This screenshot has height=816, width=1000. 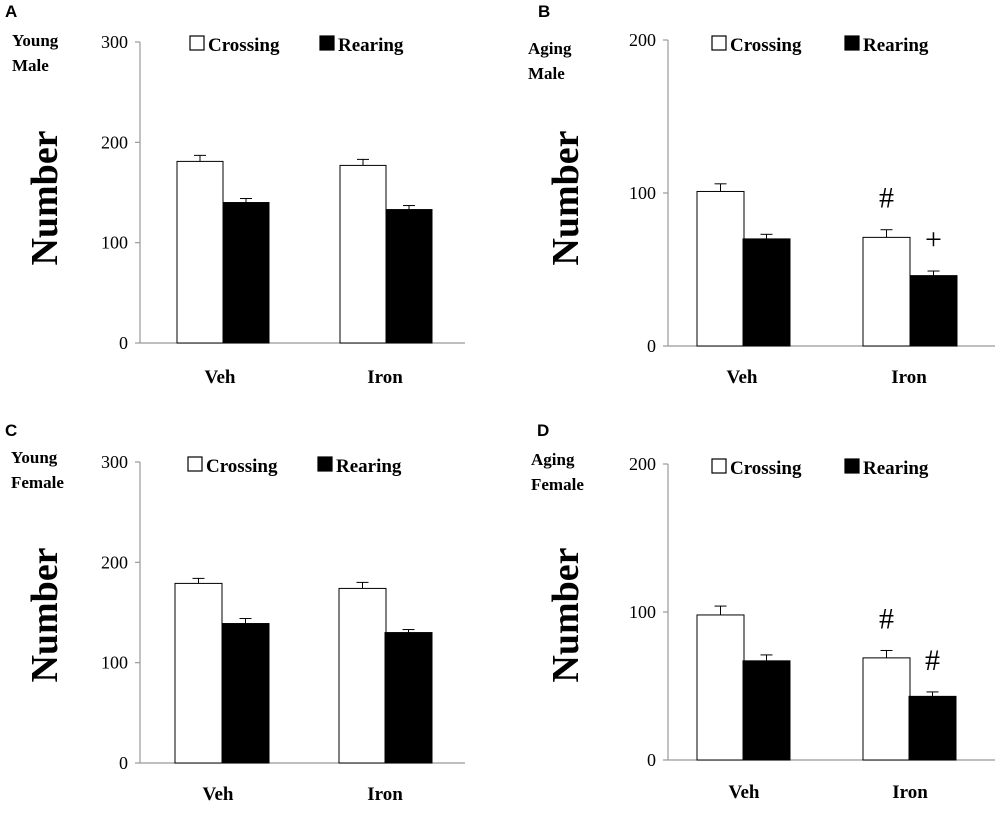 I want to click on panel-letter: D, so click(x=543, y=430).